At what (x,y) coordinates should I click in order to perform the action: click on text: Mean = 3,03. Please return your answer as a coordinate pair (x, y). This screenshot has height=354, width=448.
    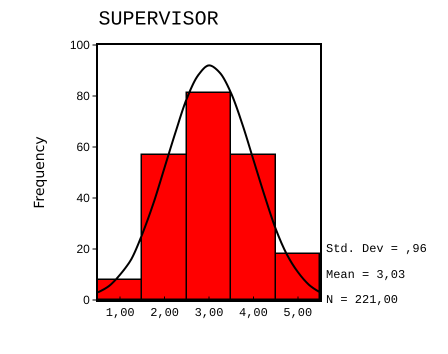
    Looking at the image, I should click on (366, 275).